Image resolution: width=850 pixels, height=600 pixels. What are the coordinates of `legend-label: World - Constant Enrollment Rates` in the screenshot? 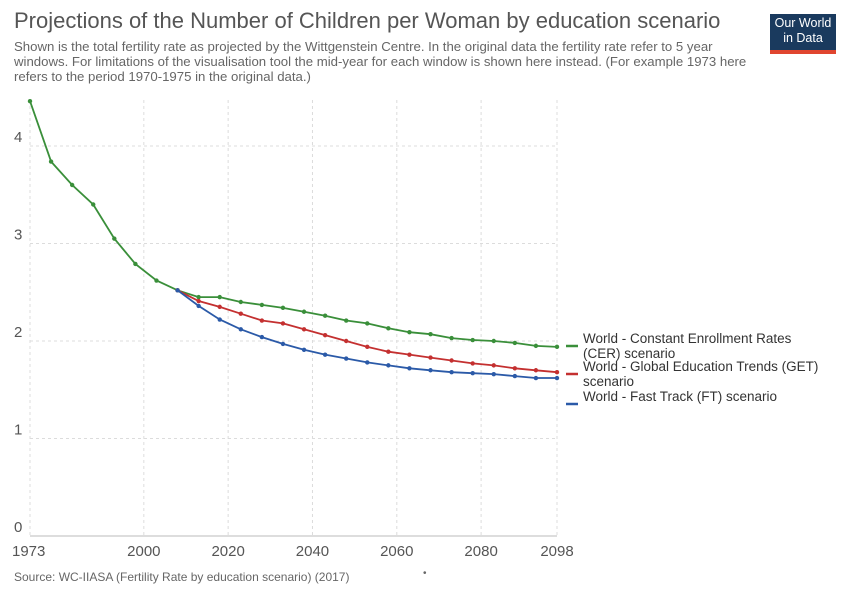 It's located at (687, 338).